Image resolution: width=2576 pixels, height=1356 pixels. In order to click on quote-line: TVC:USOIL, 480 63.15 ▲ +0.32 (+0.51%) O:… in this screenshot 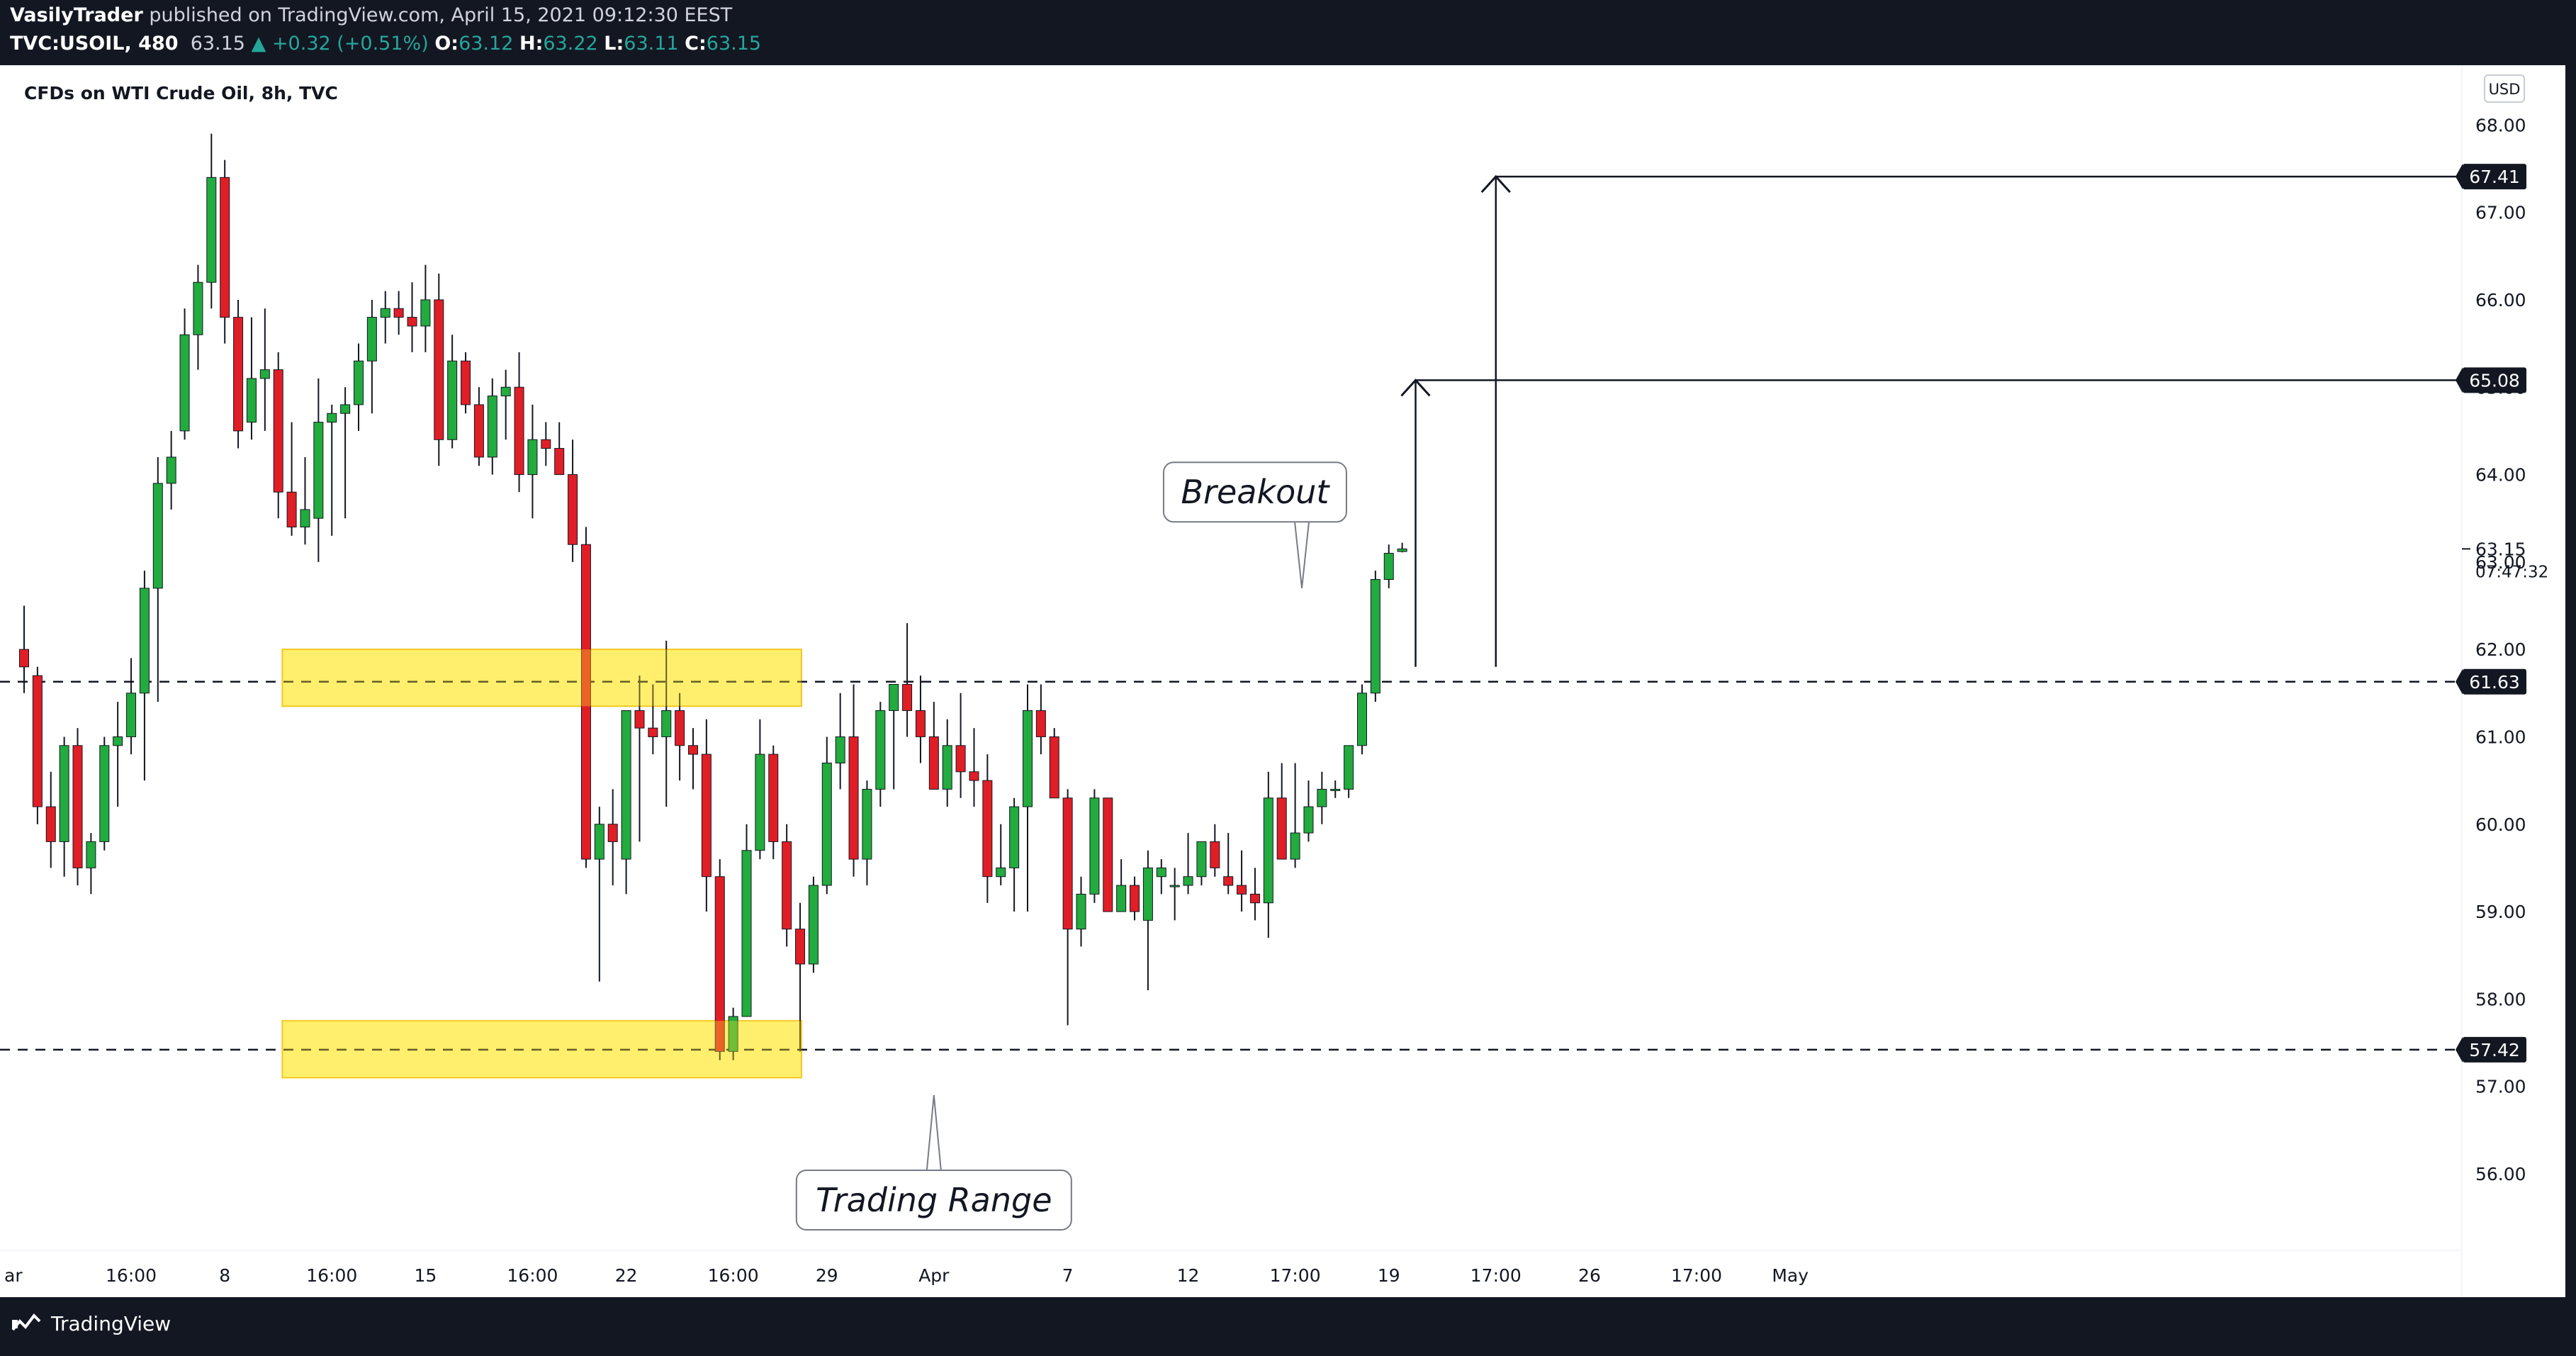, I will do `click(385, 44)`.